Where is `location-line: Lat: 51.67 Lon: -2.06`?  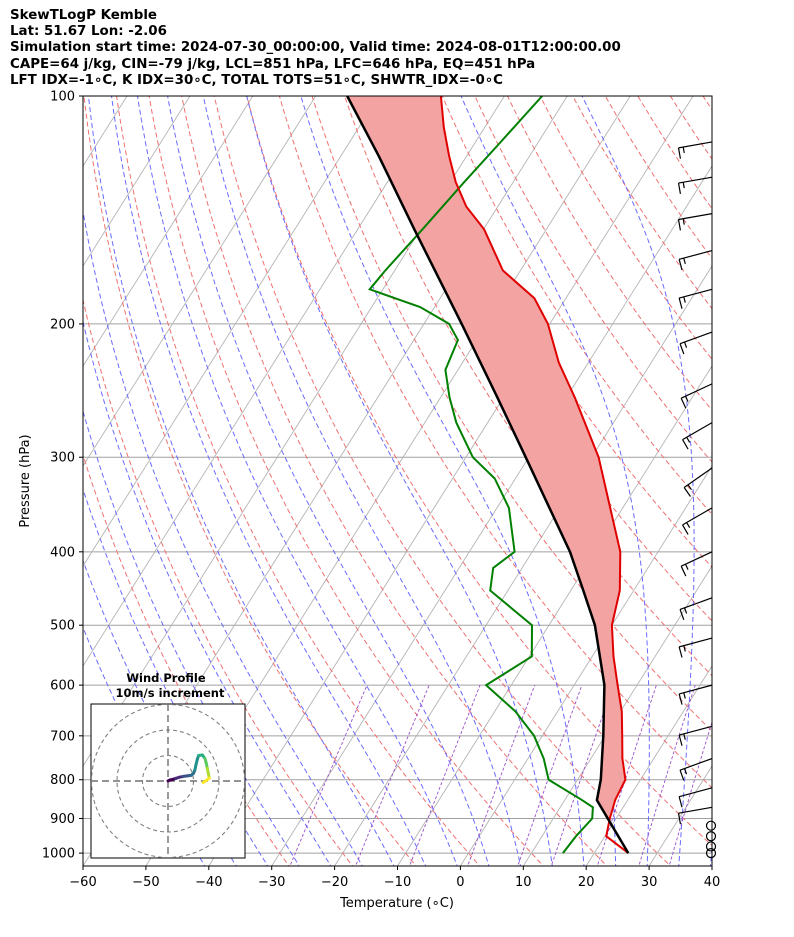 location-line: Lat: 51.67 Lon: -2.06 is located at coordinates (88, 32).